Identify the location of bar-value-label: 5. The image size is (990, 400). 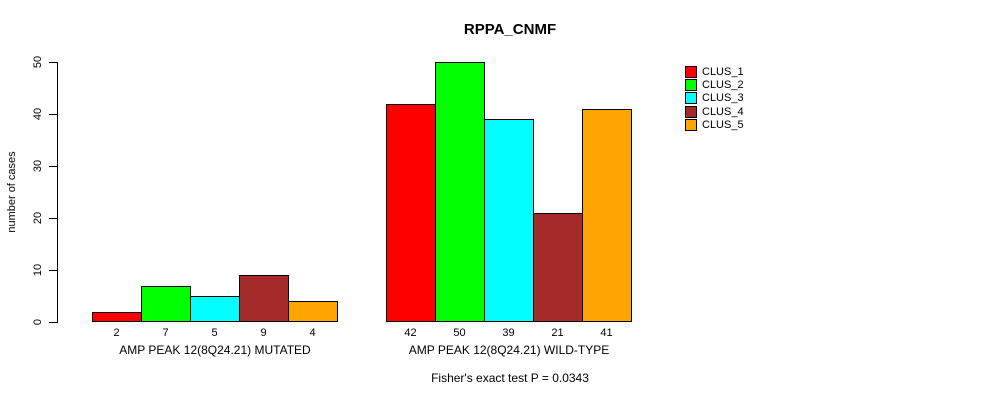
(214, 333).